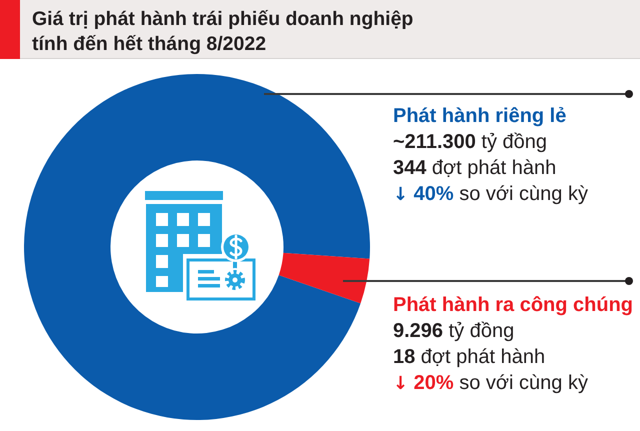 The height and width of the screenshot is (431, 640). What do you see at coordinates (475, 168) in the screenshot?
I see `text: 344 đợt phát hành` at bounding box center [475, 168].